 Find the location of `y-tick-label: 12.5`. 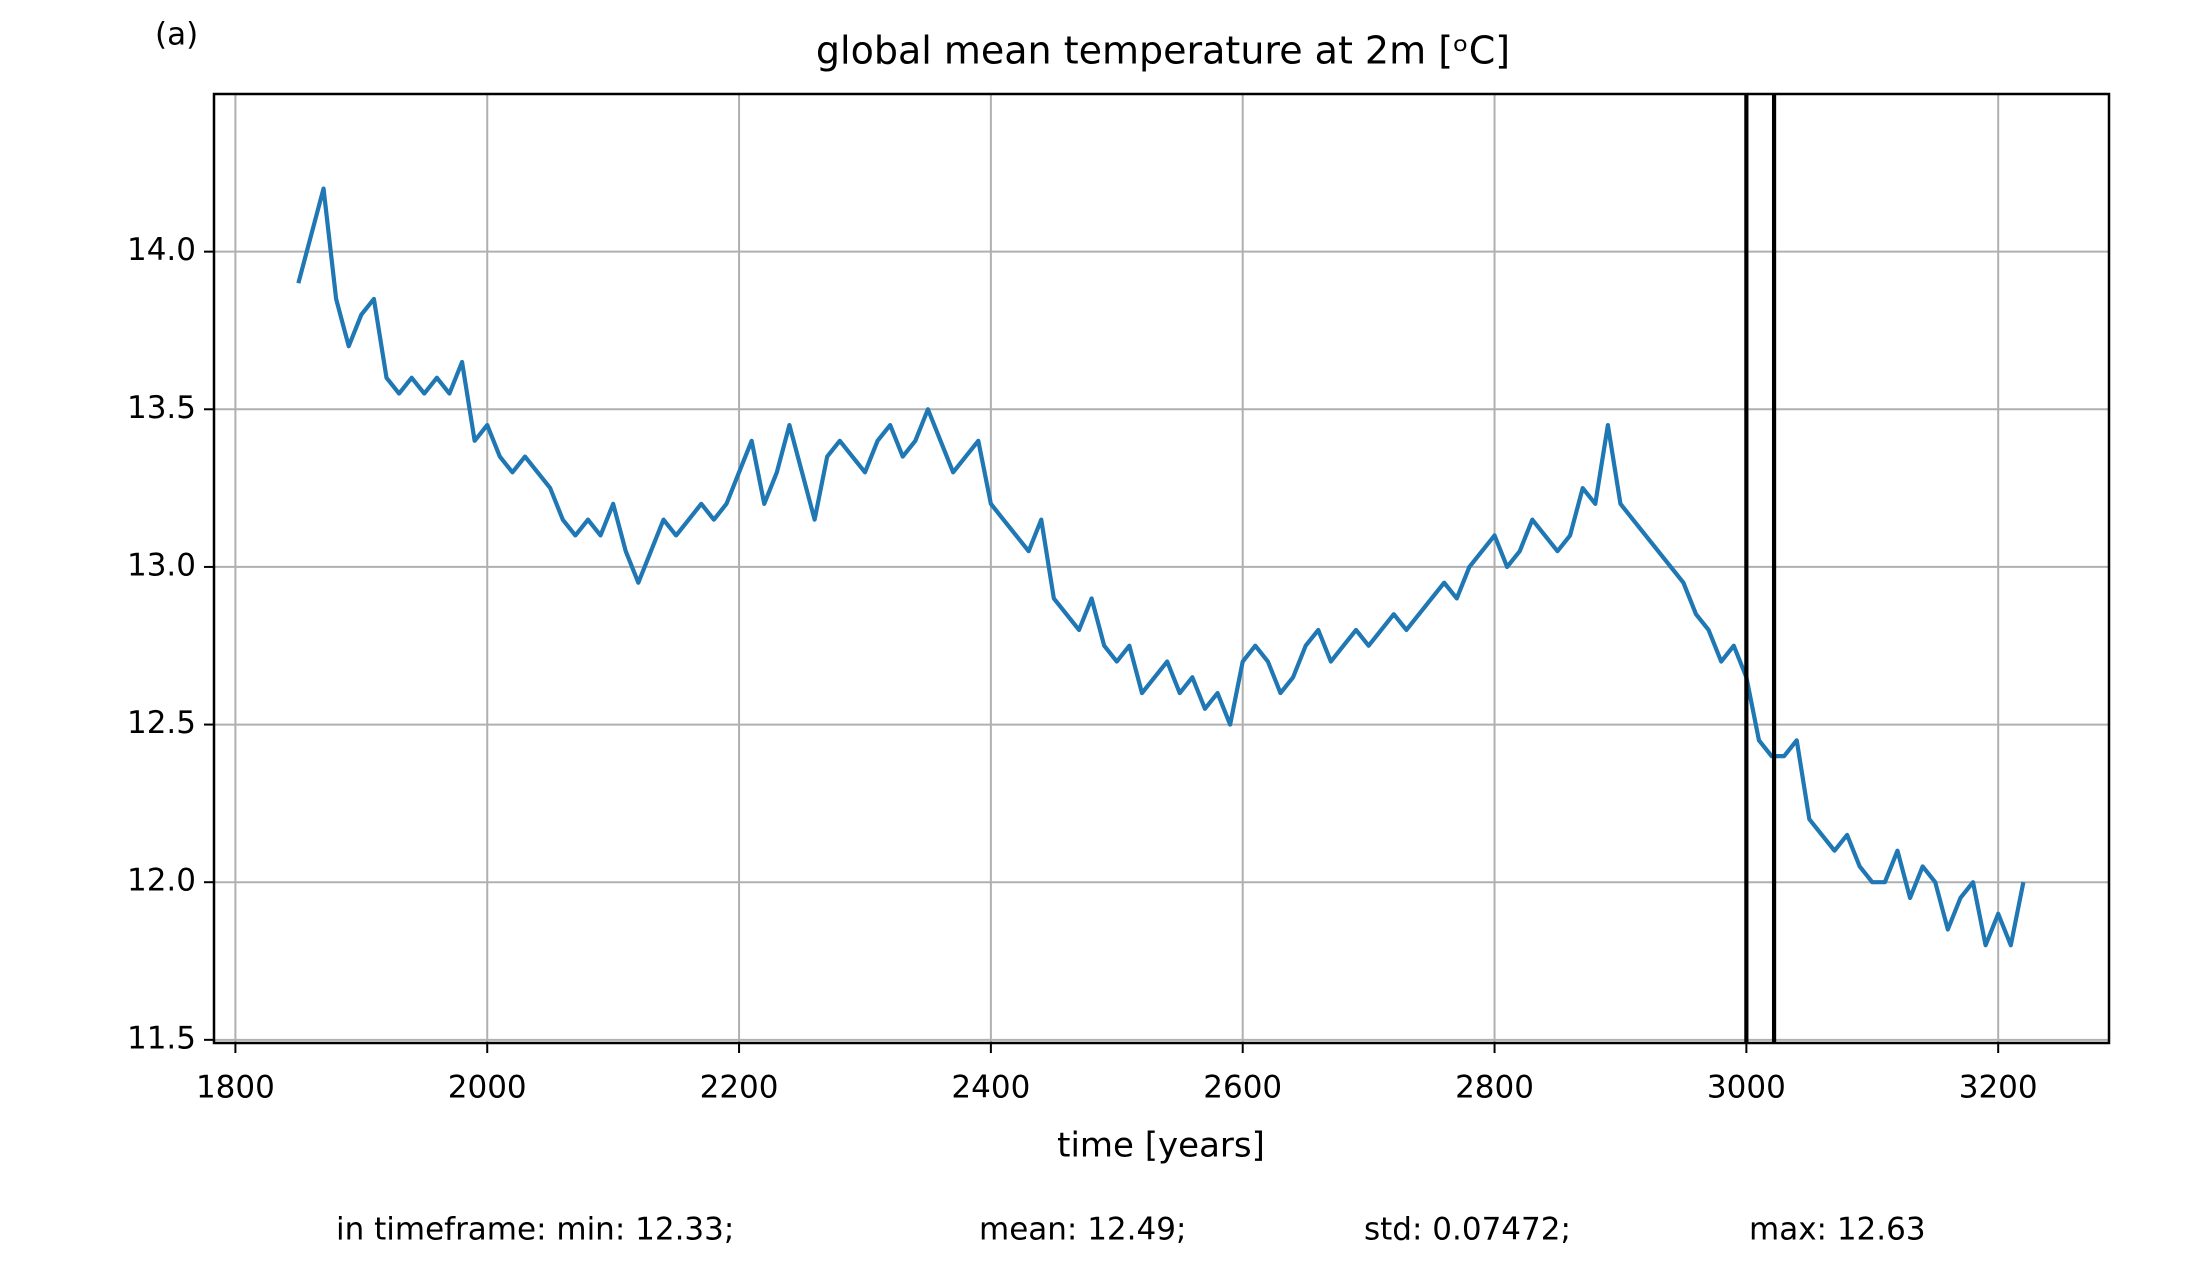

y-tick-label: 12.5 is located at coordinates (161, 723).